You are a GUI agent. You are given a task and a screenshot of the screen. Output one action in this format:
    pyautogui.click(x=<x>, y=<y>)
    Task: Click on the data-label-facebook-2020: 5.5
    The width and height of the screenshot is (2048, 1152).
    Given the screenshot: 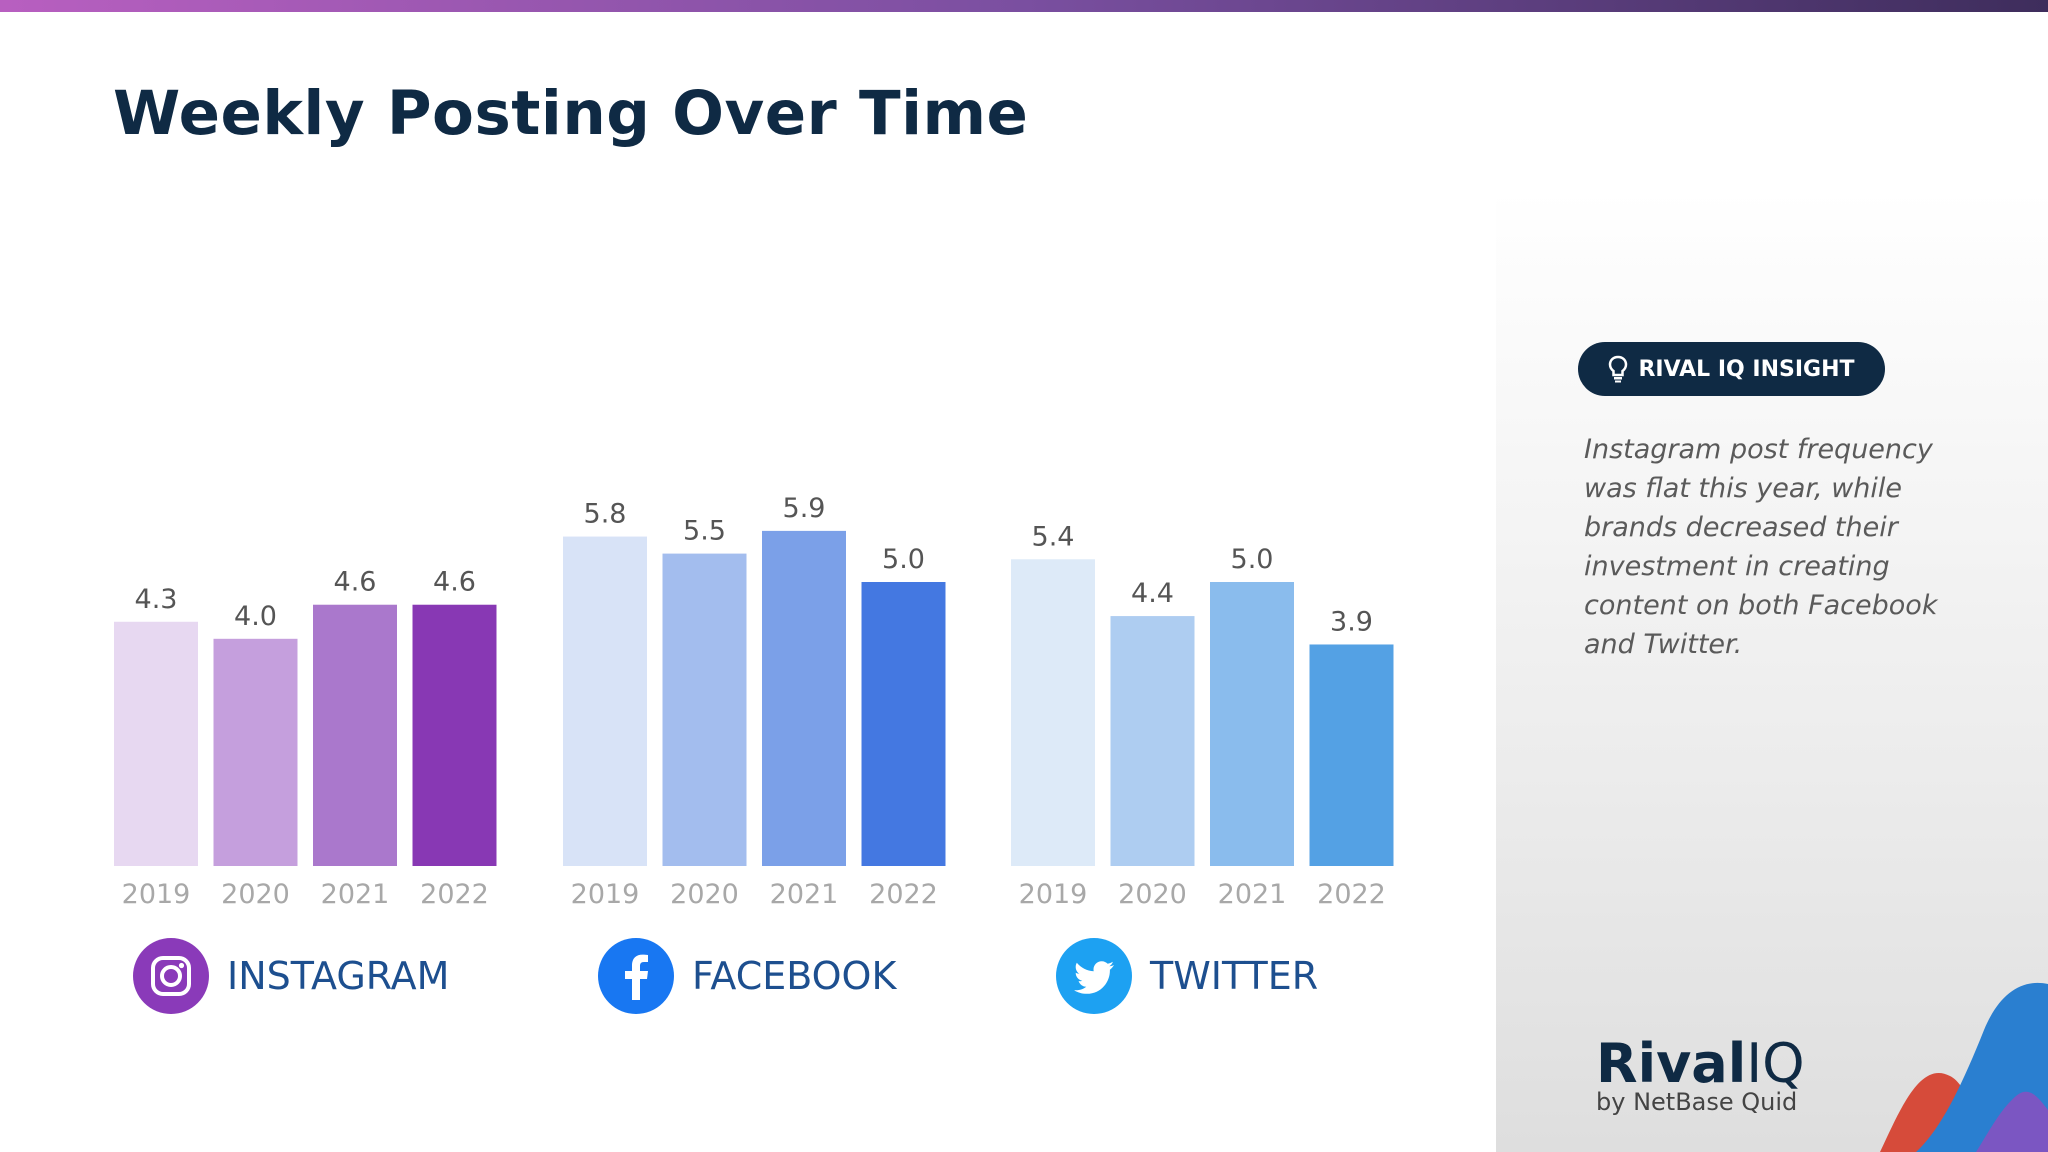 What is the action you would take?
    pyautogui.click(x=704, y=531)
    